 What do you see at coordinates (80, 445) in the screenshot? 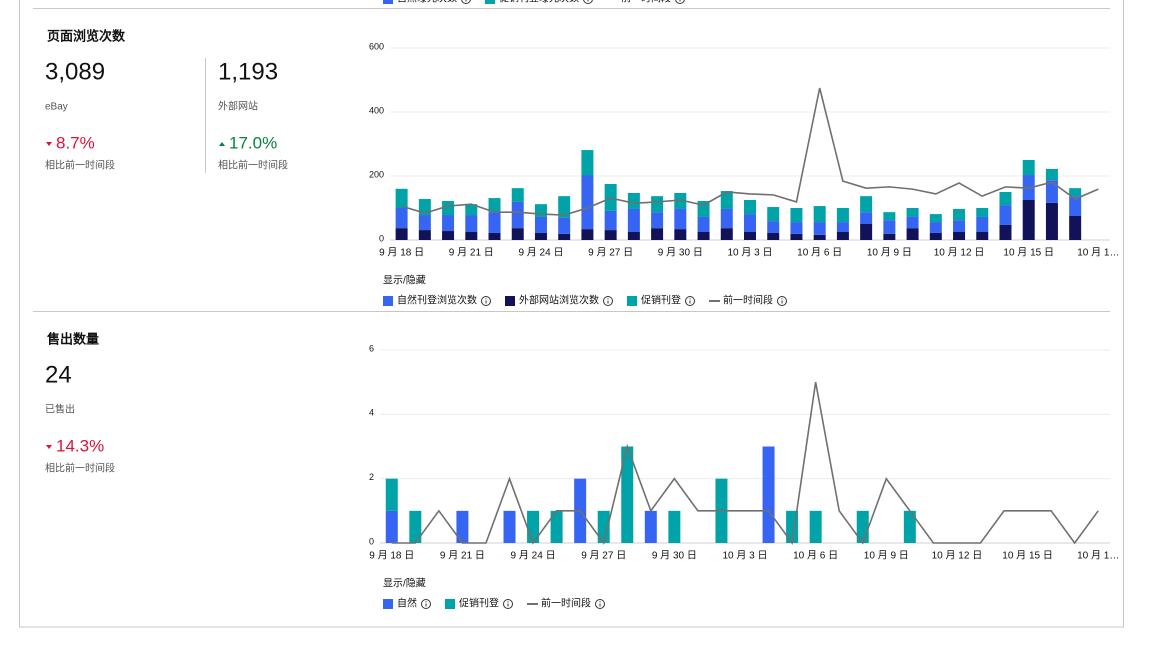
I see `metric-change: 14.3%` at bounding box center [80, 445].